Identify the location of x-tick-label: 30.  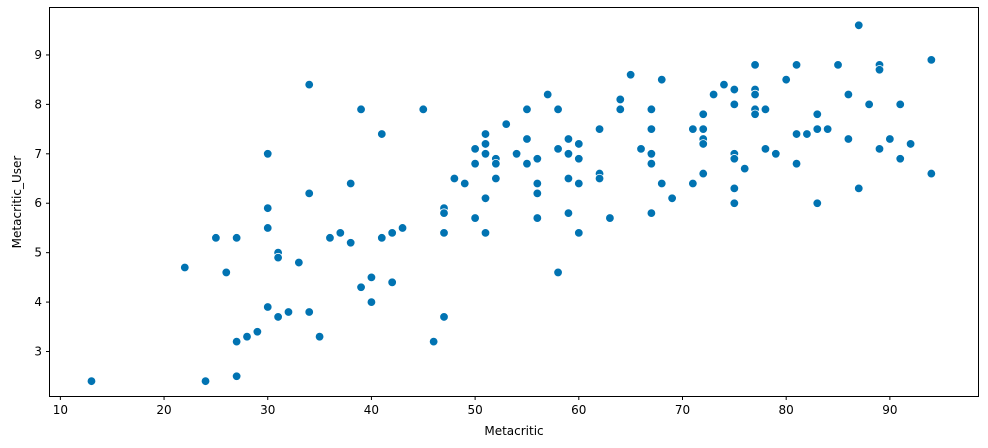
(267, 410).